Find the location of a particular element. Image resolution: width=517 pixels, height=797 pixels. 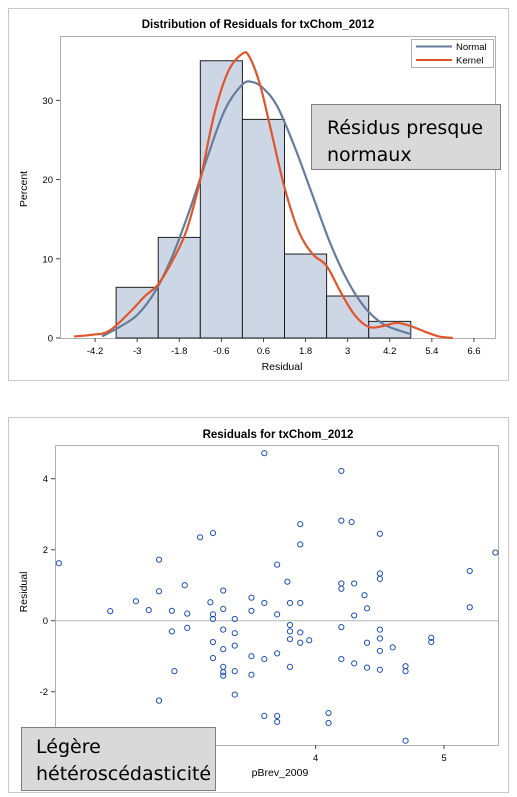

histogram-annotation-line2: normaux is located at coordinates (369, 154).